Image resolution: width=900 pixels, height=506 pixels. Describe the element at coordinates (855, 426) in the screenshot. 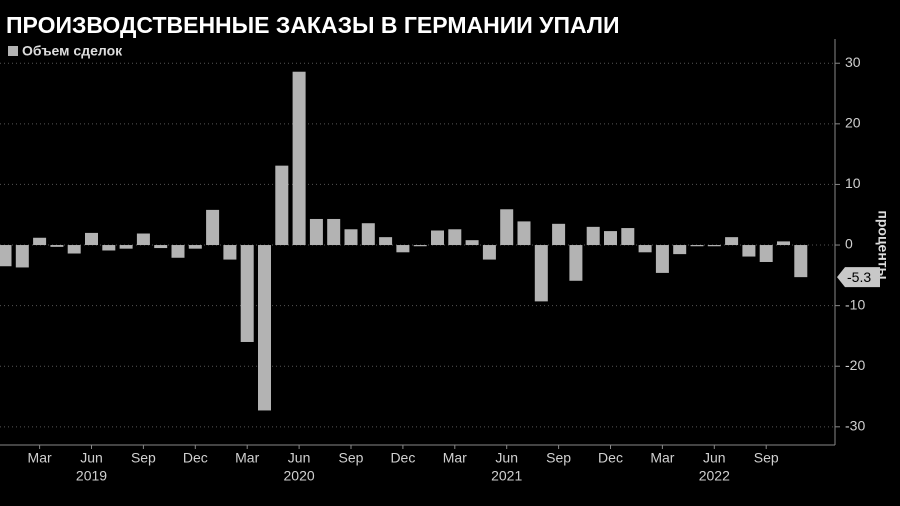

I see `y-tick-label: -30` at that location.